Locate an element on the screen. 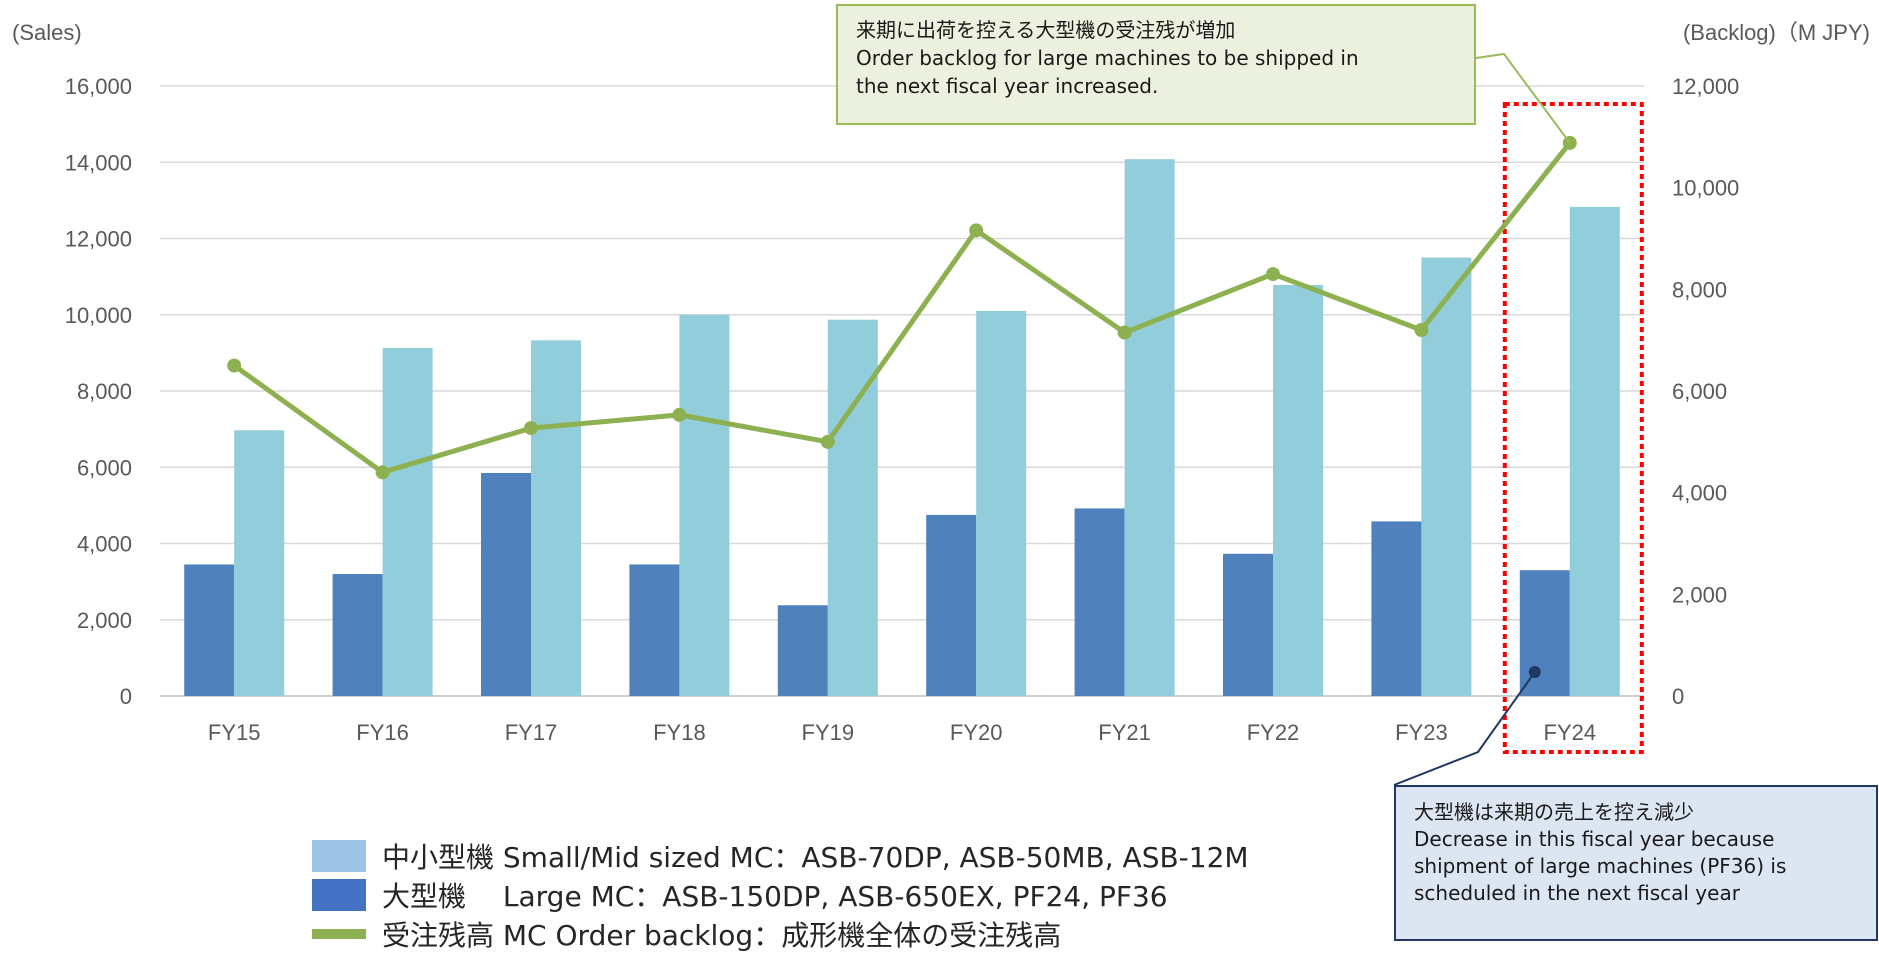  right-tick-label: 0 is located at coordinates (1678, 696).